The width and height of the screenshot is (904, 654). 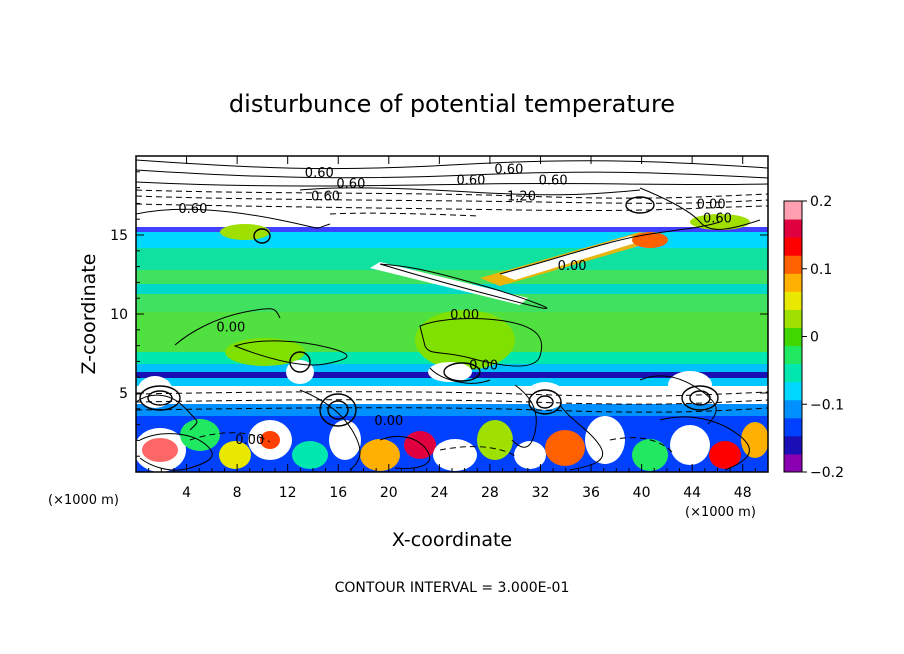 I want to click on chart-title: disturbunce of potential temperature, so click(x=452, y=104).